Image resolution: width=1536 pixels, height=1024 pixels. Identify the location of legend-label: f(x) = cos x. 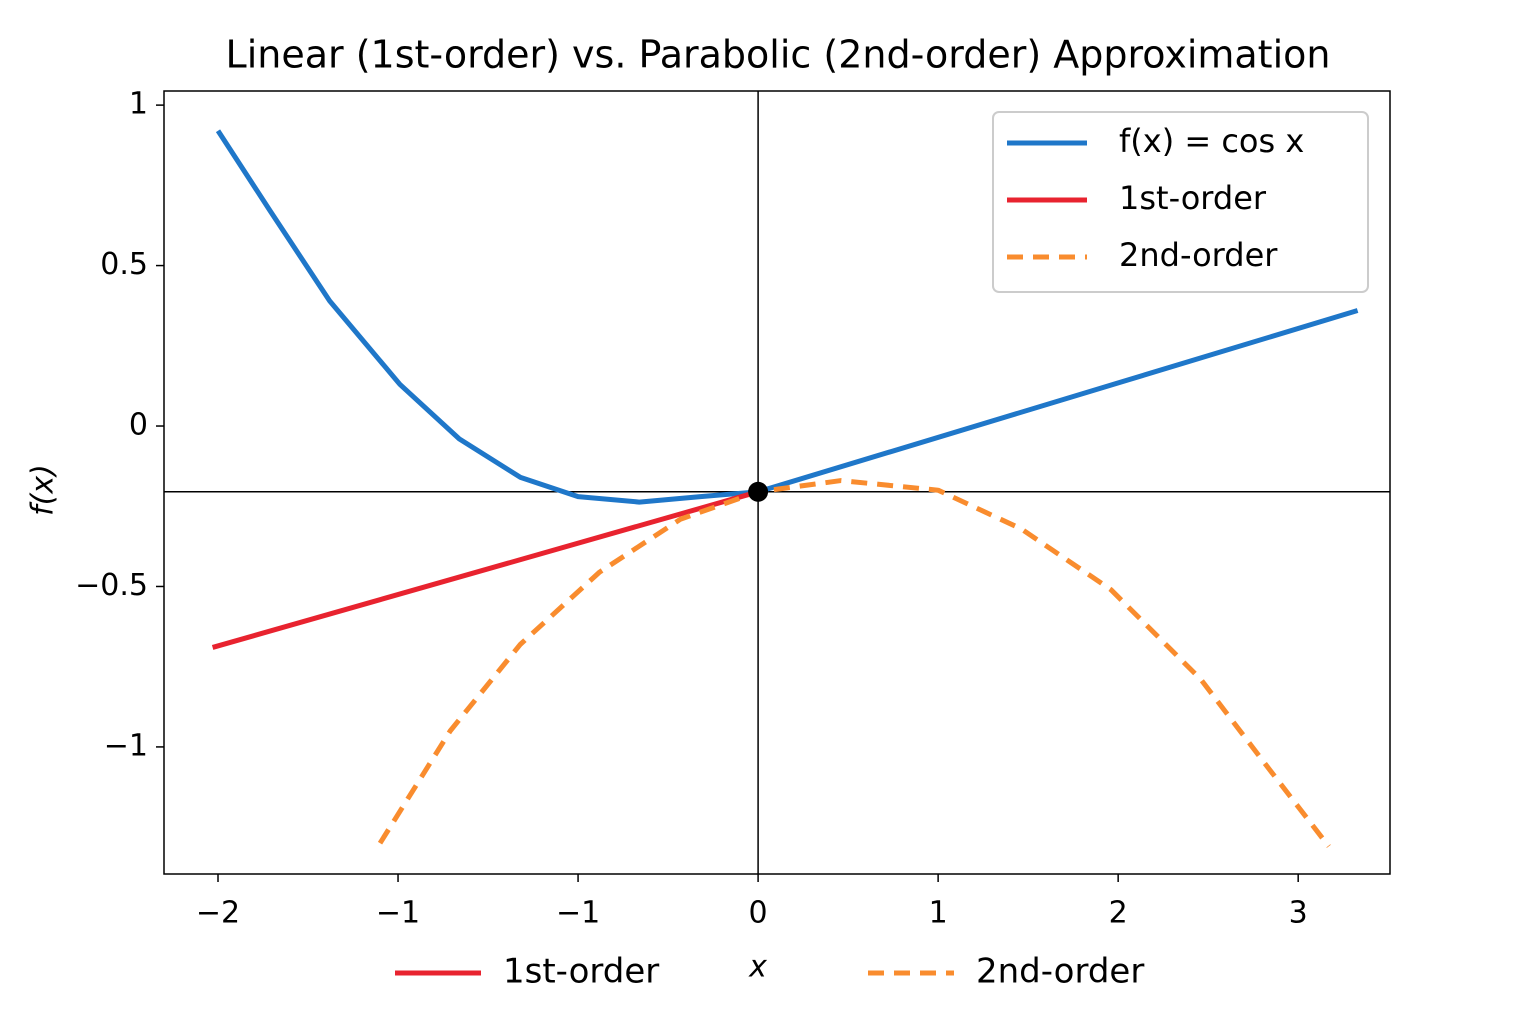
(1211, 141).